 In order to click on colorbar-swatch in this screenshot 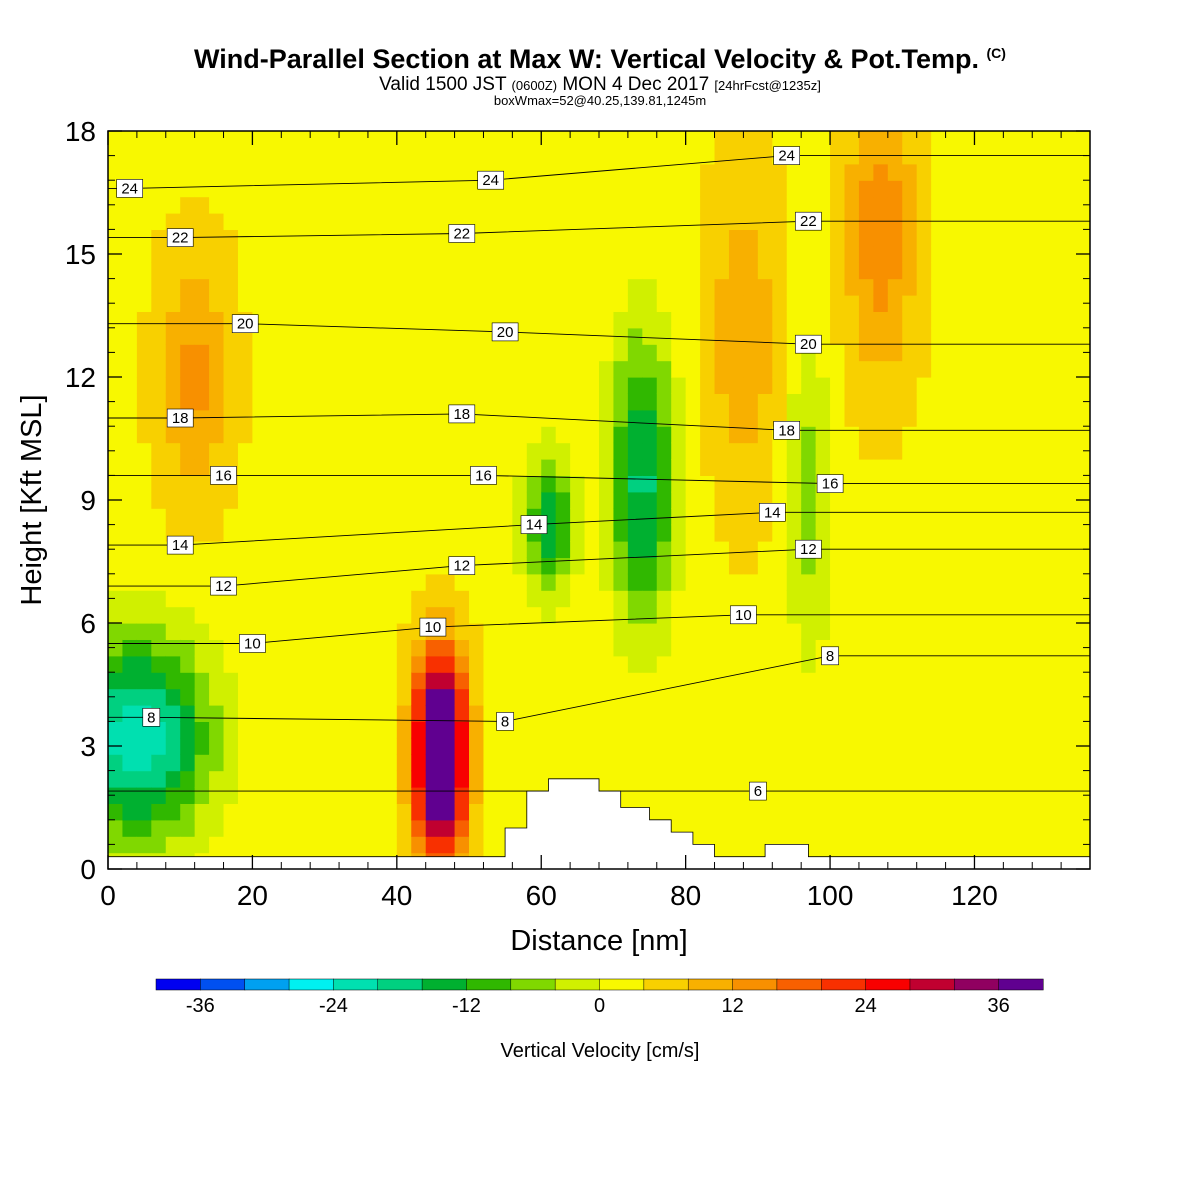, I will do `click(977, 984)`.